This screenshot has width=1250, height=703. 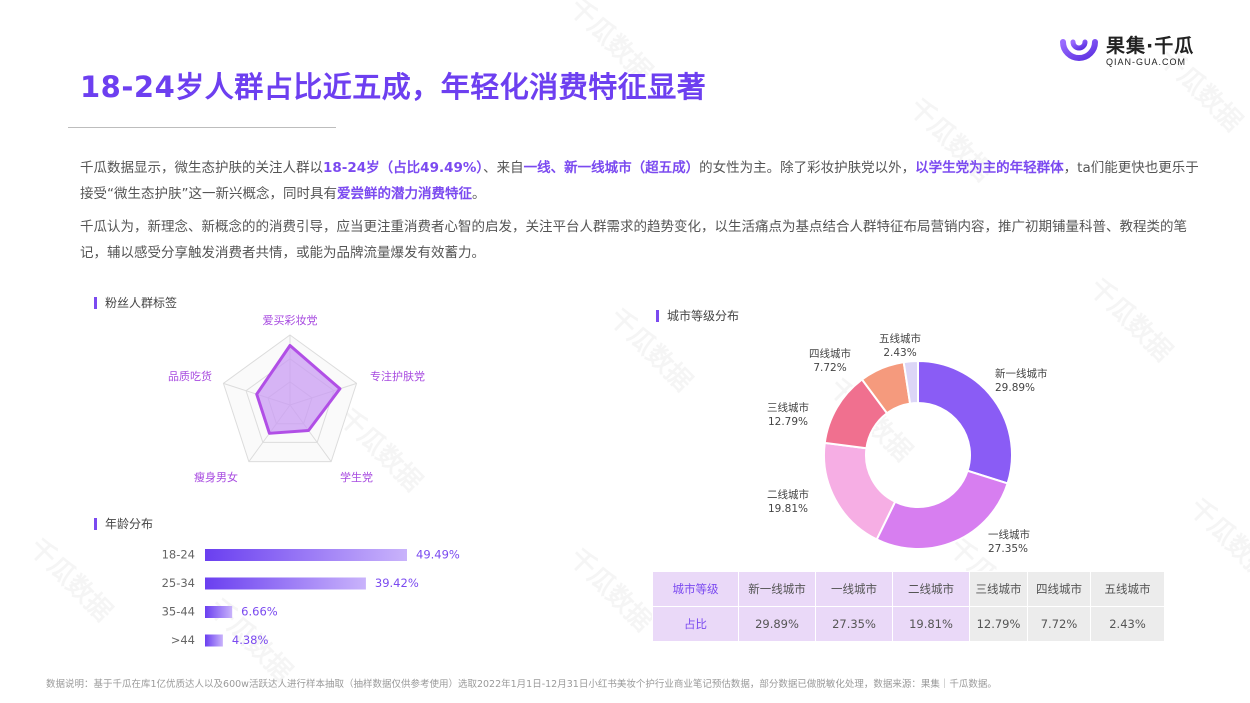 What do you see at coordinates (854, 624) in the screenshot?
I see `table-cell: 27.35%` at bounding box center [854, 624].